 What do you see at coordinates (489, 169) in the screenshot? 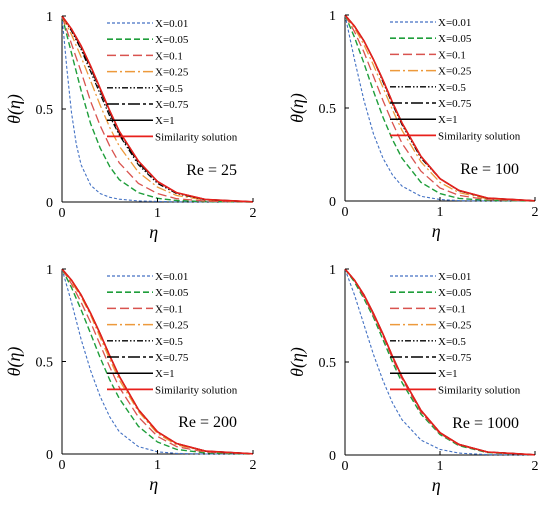
I see `panel-annotation: Re = 100` at bounding box center [489, 169].